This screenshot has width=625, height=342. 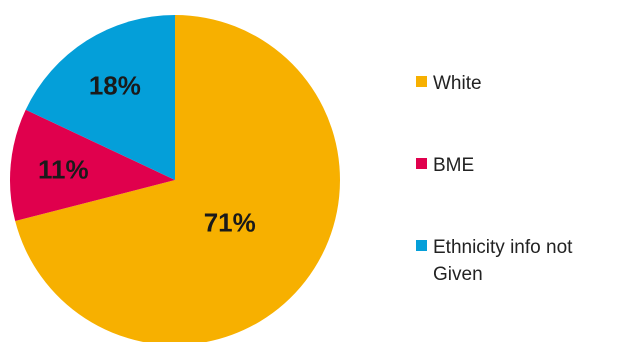 What do you see at coordinates (454, 165) in the screenshot?
I see `legend-label-bme: BME` at bounding box center [454, 165].